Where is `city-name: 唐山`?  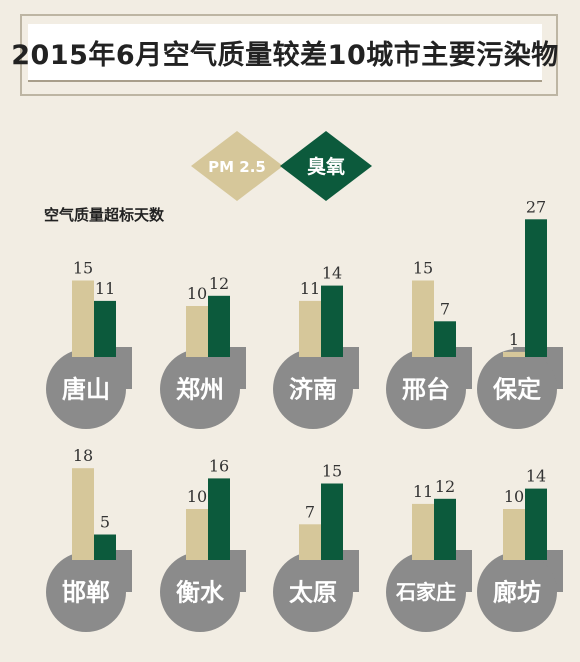 city-name: 唐山 is located at coordinates (86, 390).